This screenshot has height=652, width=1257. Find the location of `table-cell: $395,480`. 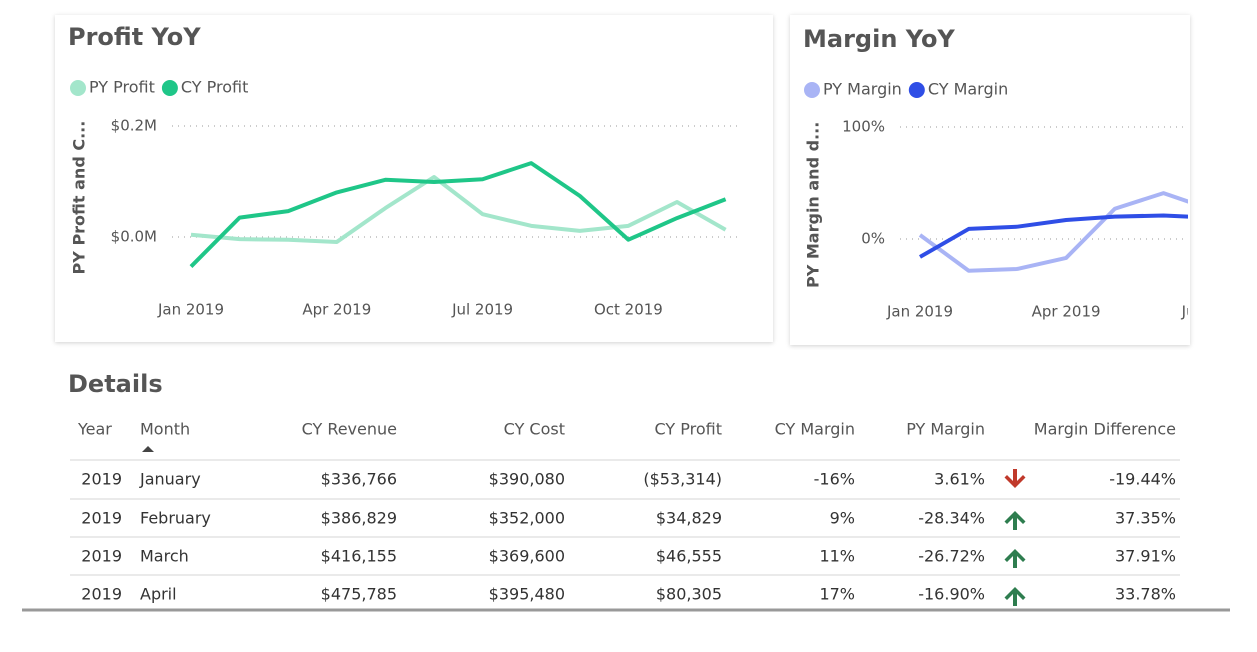

table-cell: $395,480 is located at coordinates (527, 594).